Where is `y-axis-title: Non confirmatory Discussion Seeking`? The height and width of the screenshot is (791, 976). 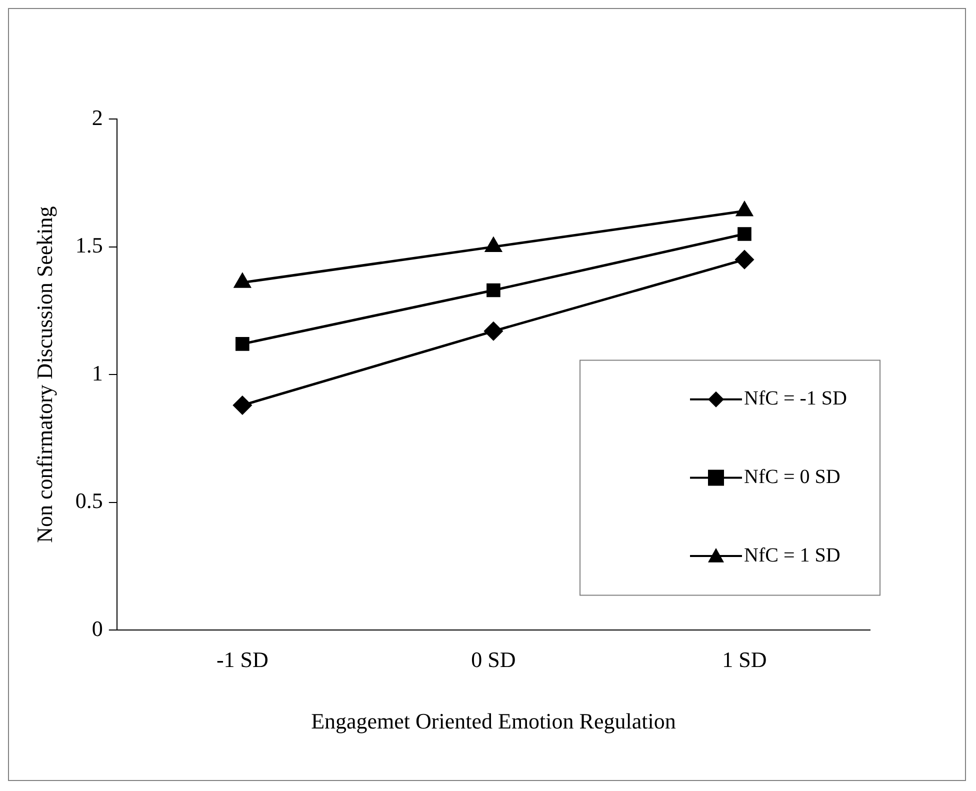
y-axis-title: Non confirmatory Discussion Seeking is located at coordinates (44, 374).